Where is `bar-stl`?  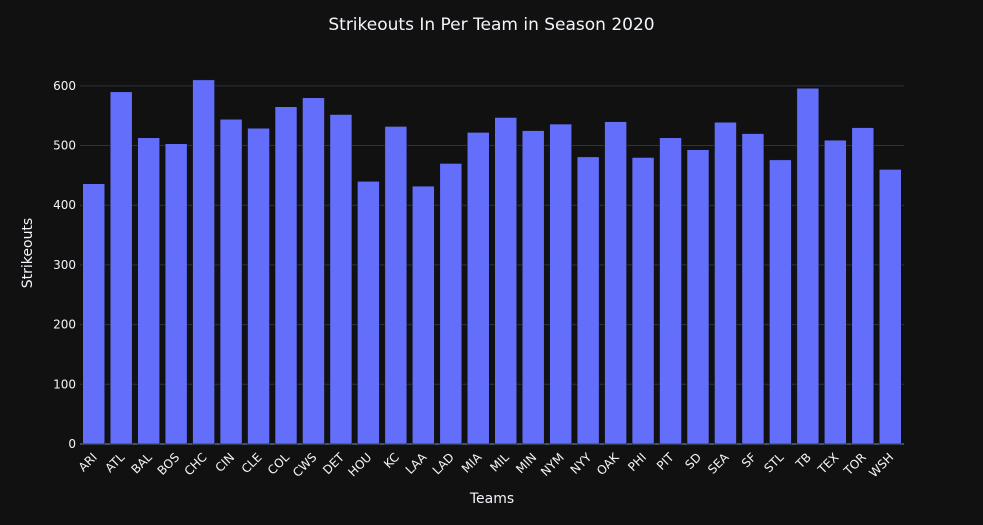 bar-stl is located at coordinates (780, 302).